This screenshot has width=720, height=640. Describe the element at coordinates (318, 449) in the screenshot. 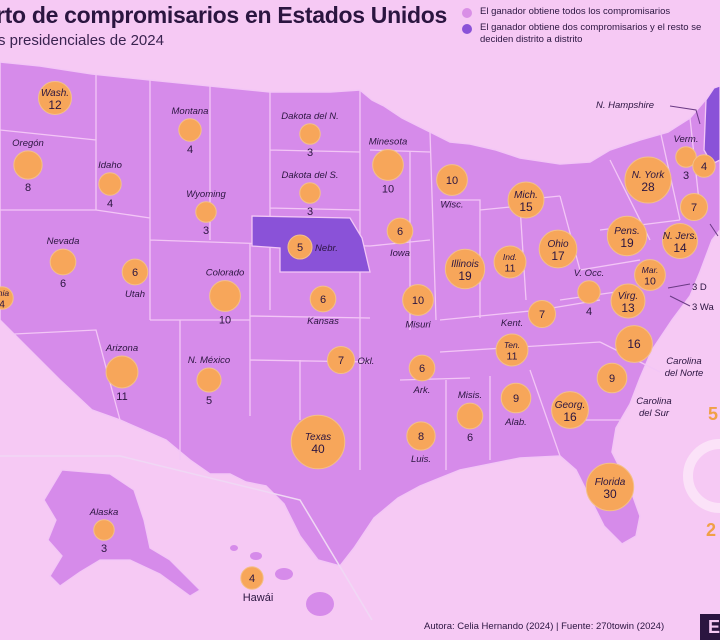

I see `electoral-votes: 40` at that location.